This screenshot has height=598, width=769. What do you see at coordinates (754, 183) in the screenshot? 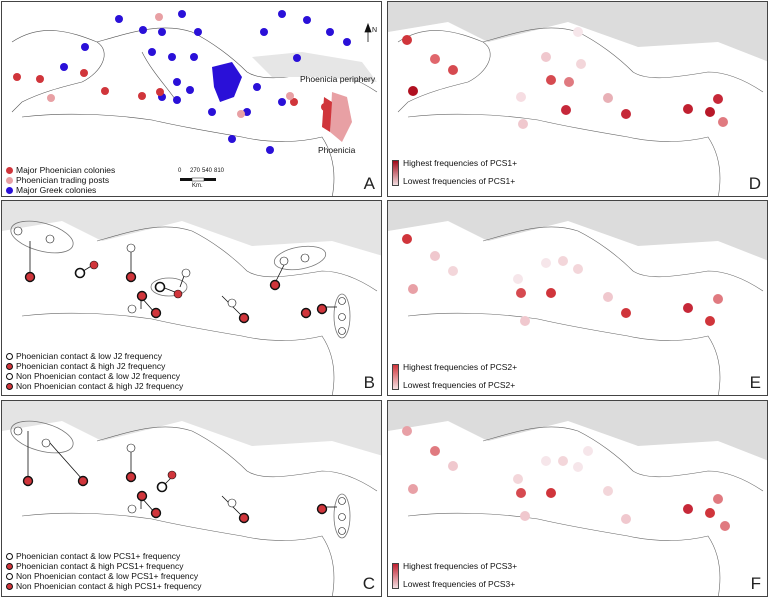
I see `panel-letter: D` at bounding box center [754, 183].